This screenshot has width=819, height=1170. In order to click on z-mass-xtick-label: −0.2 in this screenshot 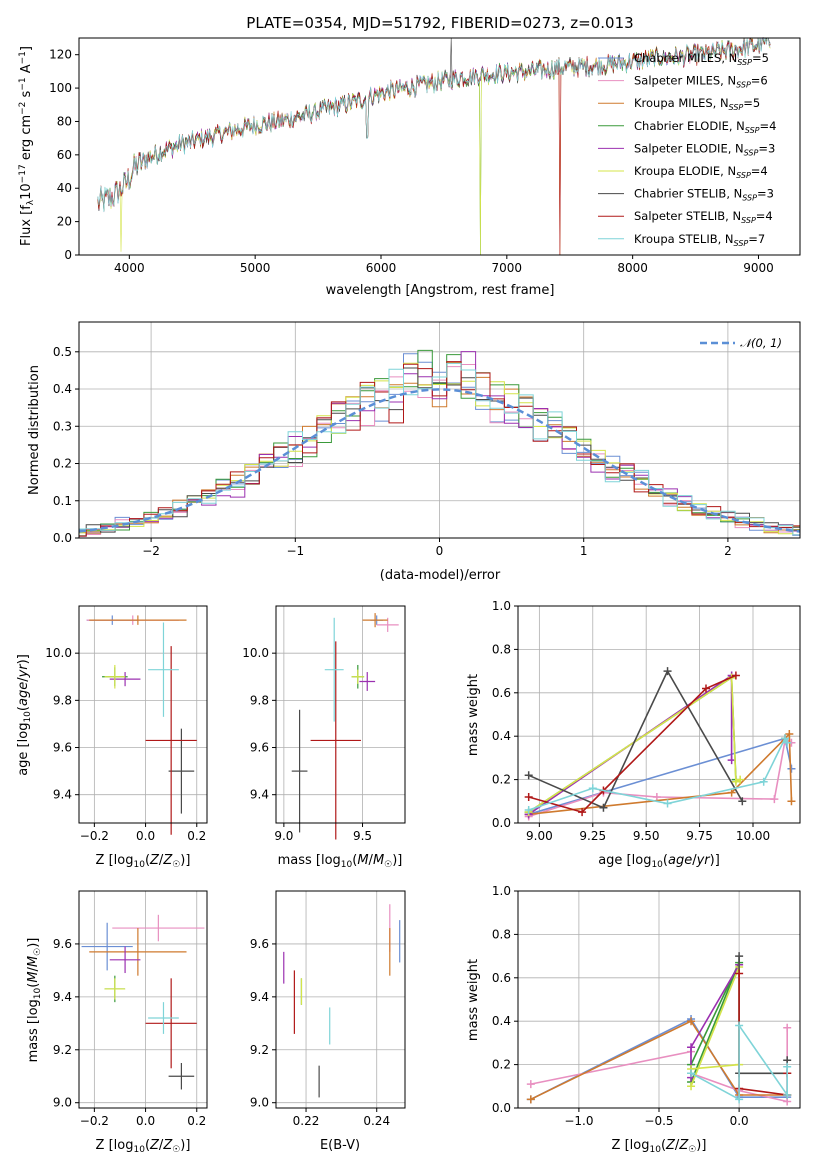, I will do `click(94, 1121)`.